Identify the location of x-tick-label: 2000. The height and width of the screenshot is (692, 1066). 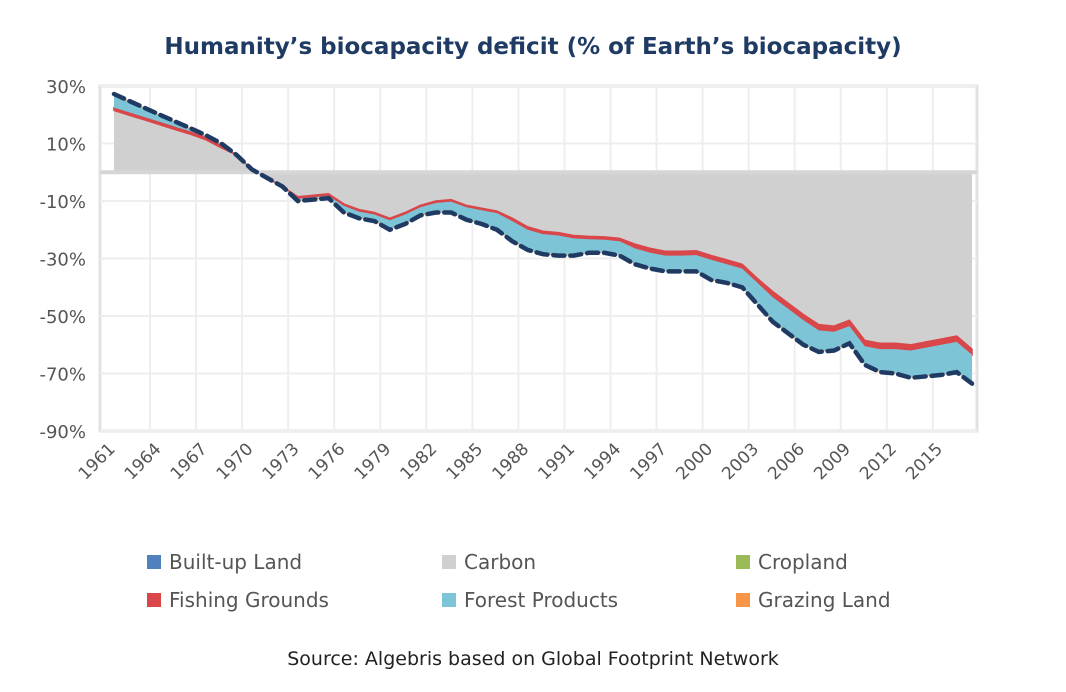
(694, 461).